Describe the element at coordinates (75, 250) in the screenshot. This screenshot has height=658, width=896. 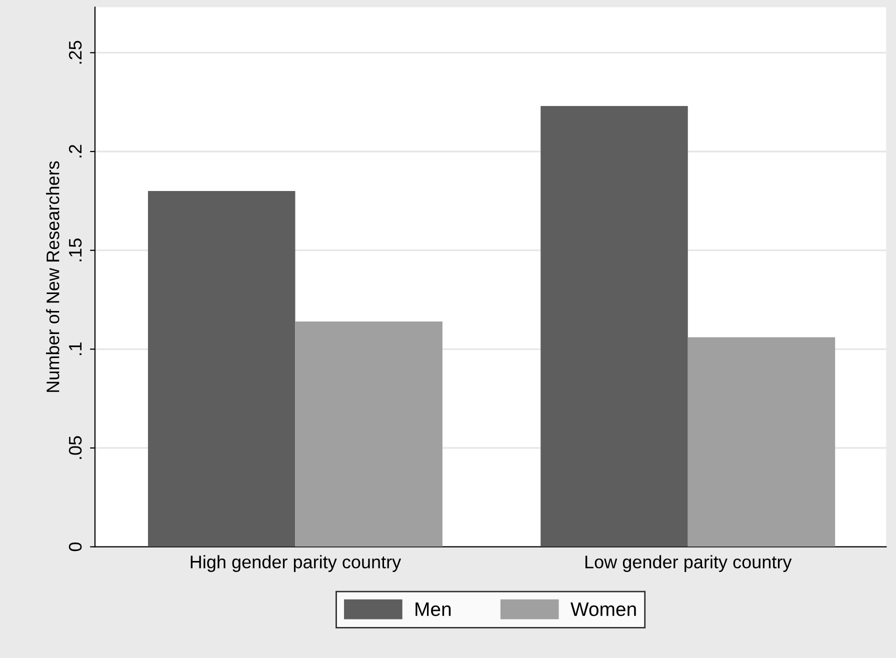
I see `y-tick-label: .15` at that location.